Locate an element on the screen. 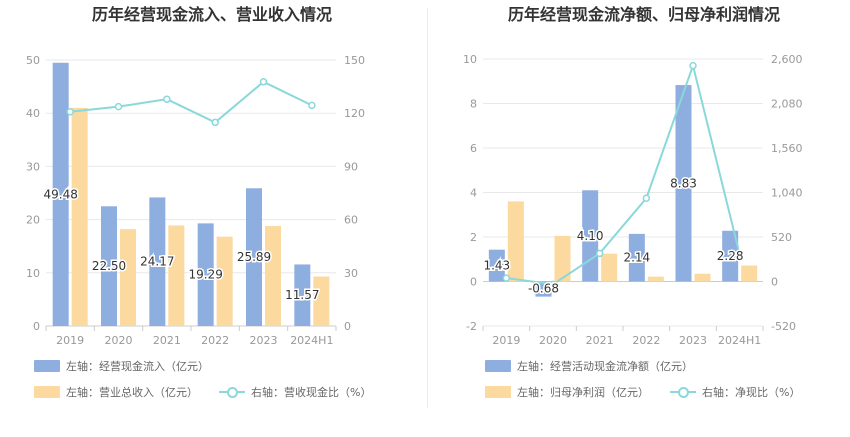 Image resolution: width=850 pixels, height=437 pixels. bar-data-label: 49.48 is located at coordinates (60, 194).